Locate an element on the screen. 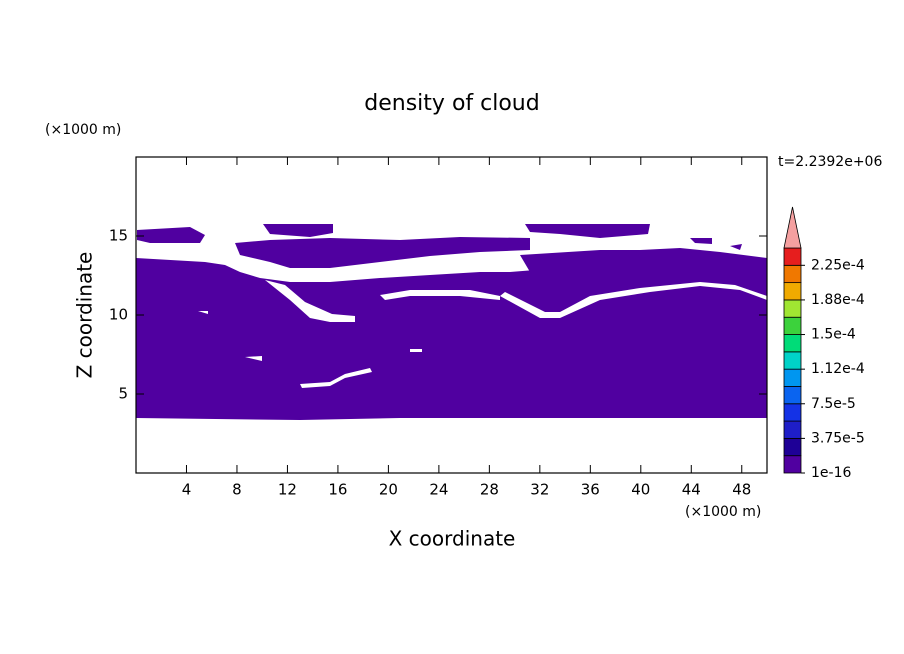 The height and width of the screenshot is (654, 904). x-axis-label: X coordinate is located at coordinates (452, 539).